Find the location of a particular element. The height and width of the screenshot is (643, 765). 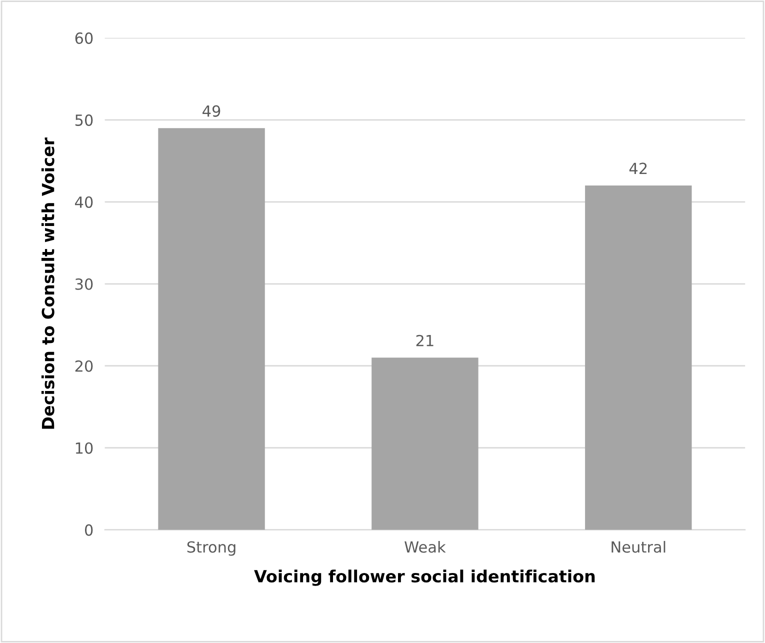

x-tick-label: Strong is located at coordinates (211, 548).